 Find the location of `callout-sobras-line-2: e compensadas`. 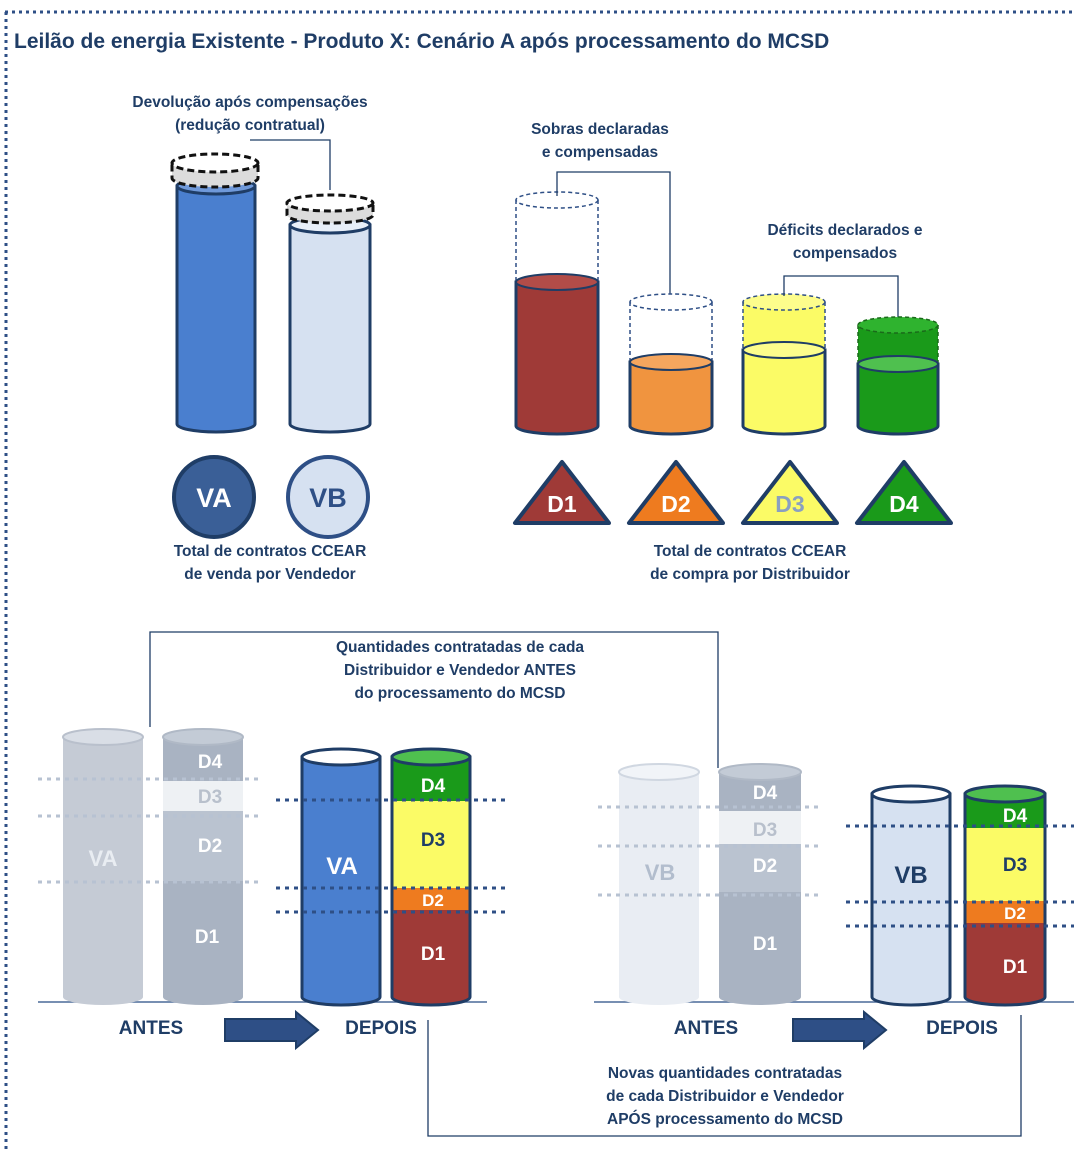

callout-sobras-line-2: e compensadas is located at coordinates (600, 152).